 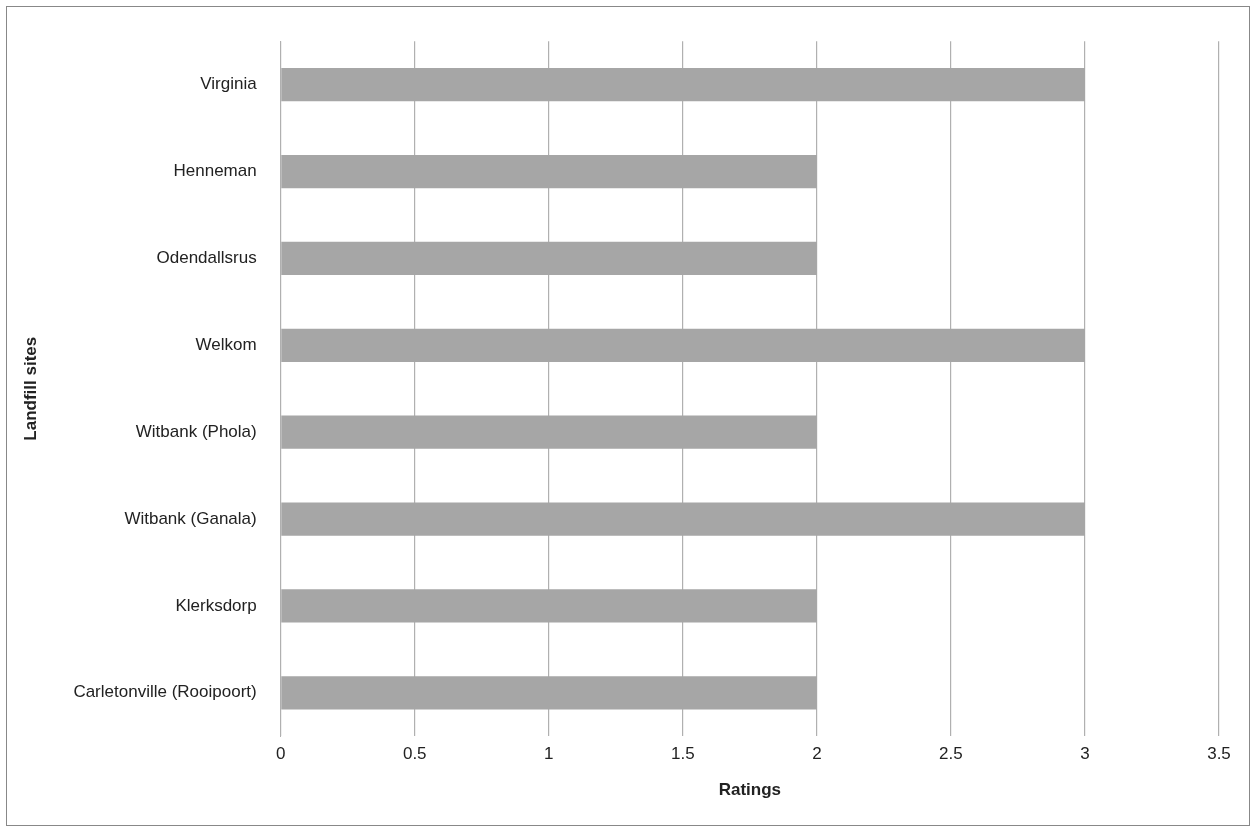 What do you see at coordinates (165, 692) in the screenshot?
I see `y-tick-label: Carletonville (Rooipoort)` at bounding box center [165, 692].